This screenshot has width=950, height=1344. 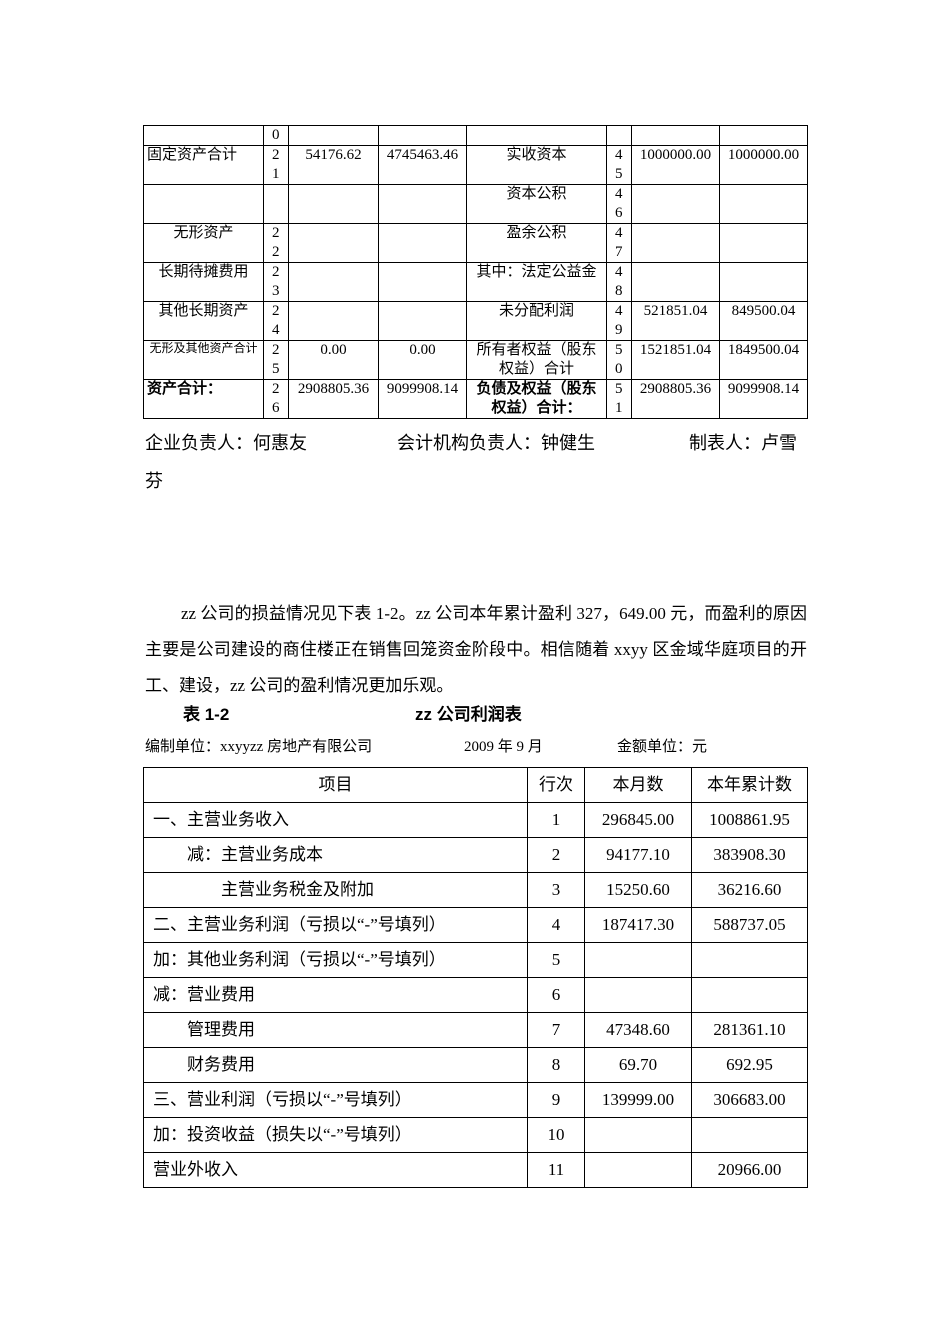 I want to click on table-cell: 24, so click(x=276, y=321).